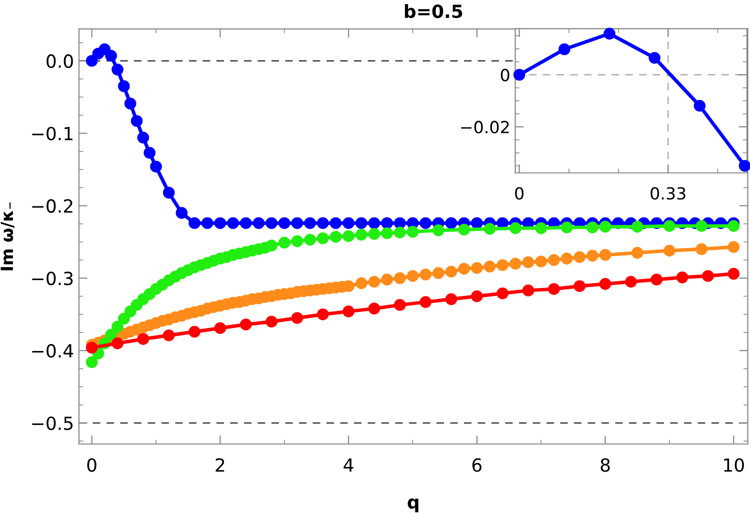 The height and width of the screenshot is (513, 750). What do you see at coordinates (433, 11) in the screenshot?
I see `chart-title: b=0.5` at bounding box center [433, 11].